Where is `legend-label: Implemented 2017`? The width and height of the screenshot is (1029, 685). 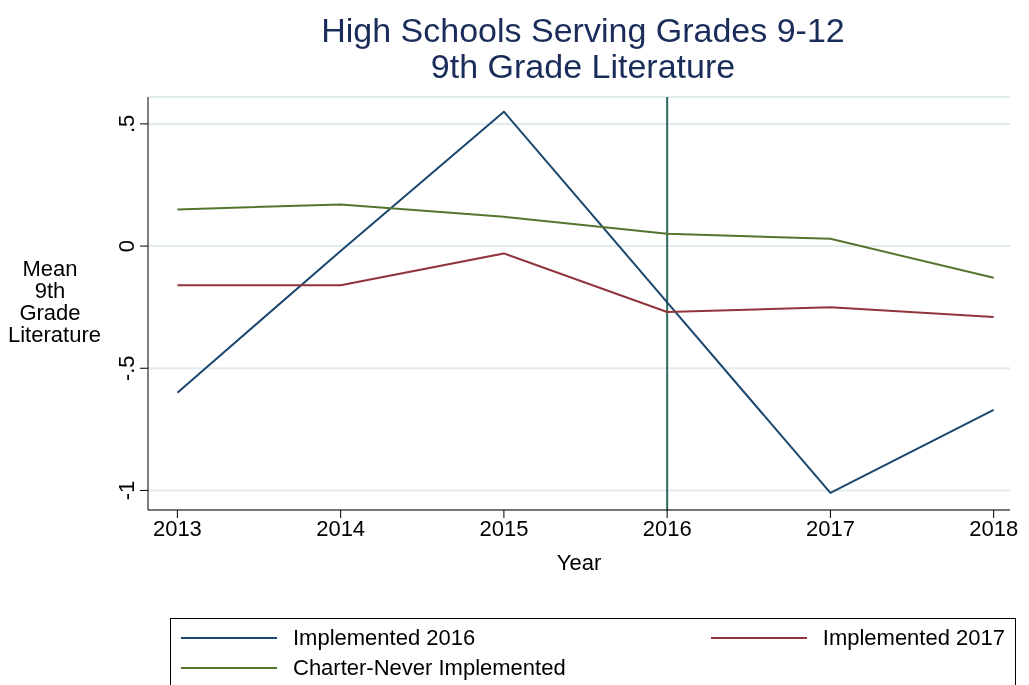 legend-label: Implemented 2017 is located at coordinates (913, 638).